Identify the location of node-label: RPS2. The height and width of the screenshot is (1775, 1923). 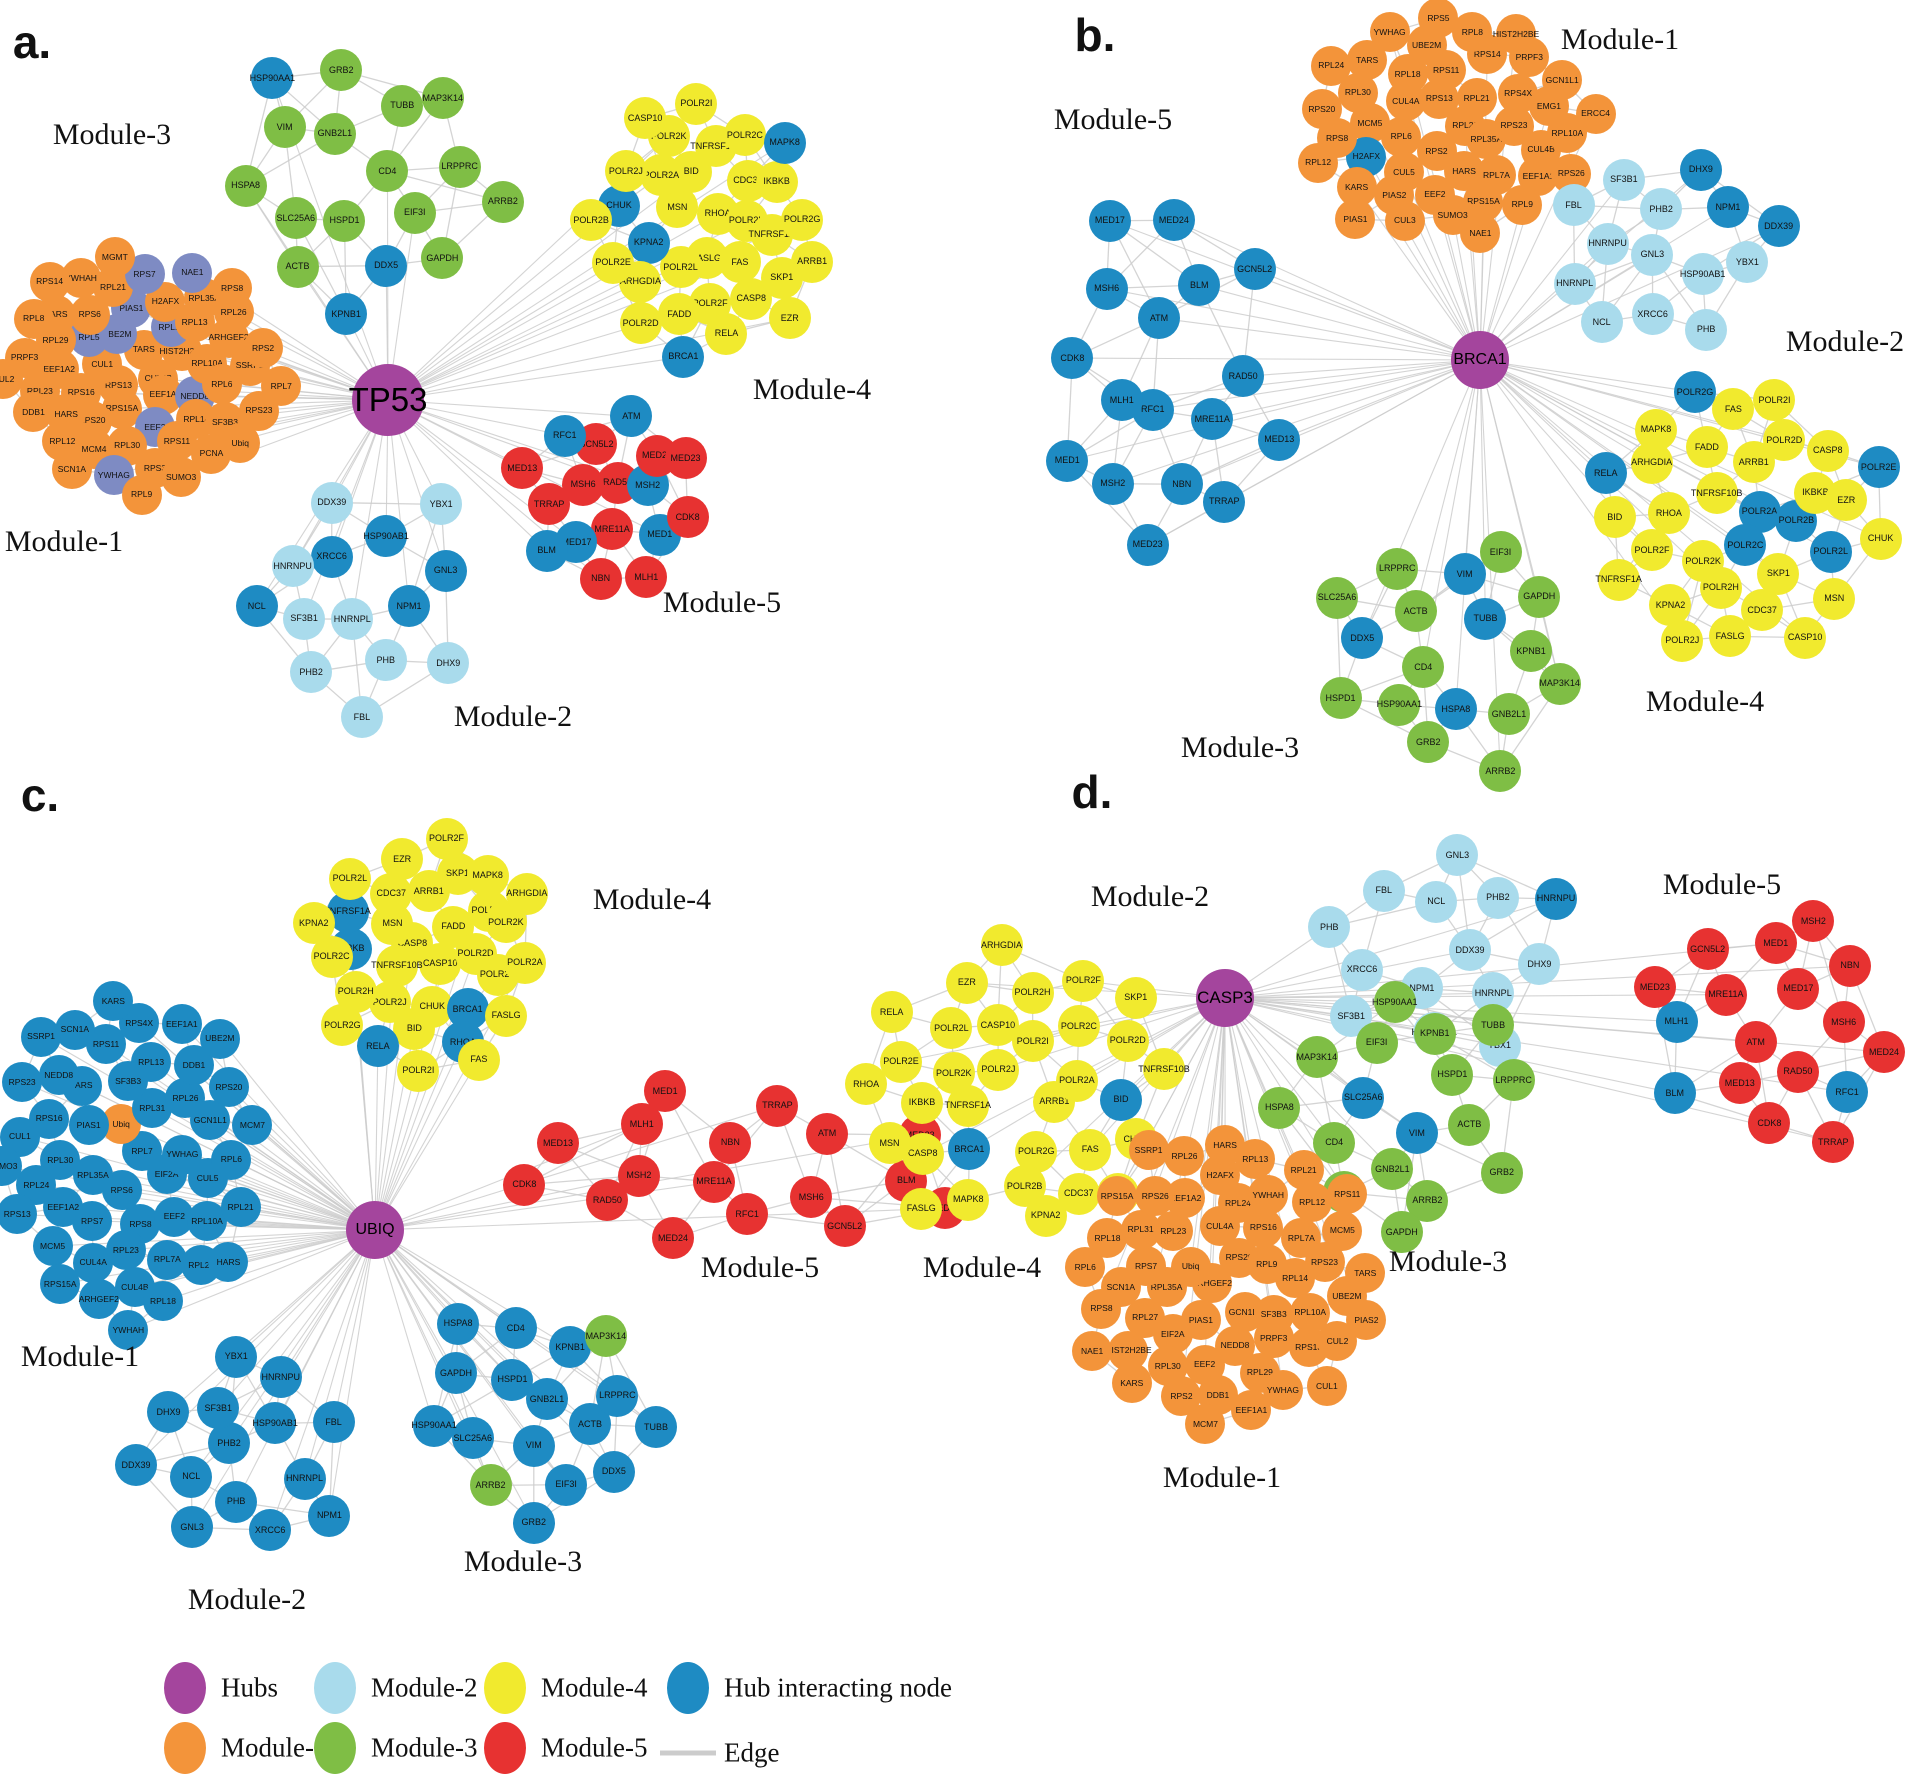
(1436, 151).